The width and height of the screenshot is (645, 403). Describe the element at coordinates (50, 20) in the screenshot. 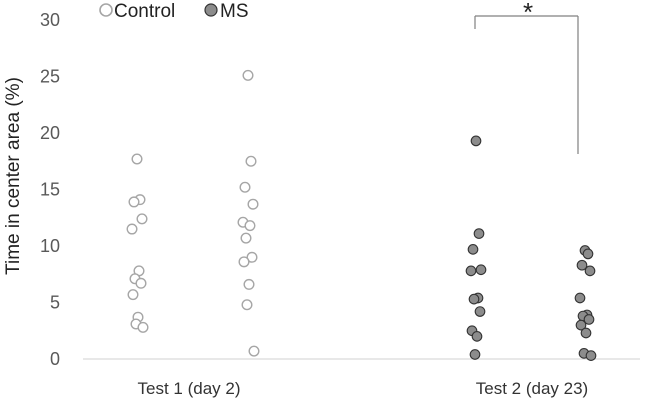

I see `y-tick-label: 30` at that location.